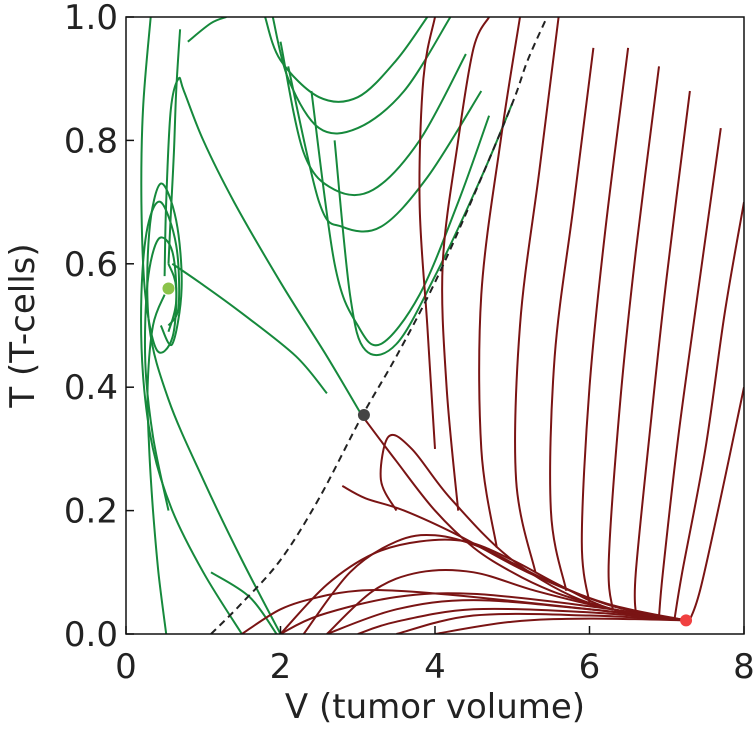 The height and width of the screenshot is (734, 756). What do you see at coordinates (91, 388) in the screenshot?
I see `y-tick-label-2: 0.4` at bounding box center [91, 388].